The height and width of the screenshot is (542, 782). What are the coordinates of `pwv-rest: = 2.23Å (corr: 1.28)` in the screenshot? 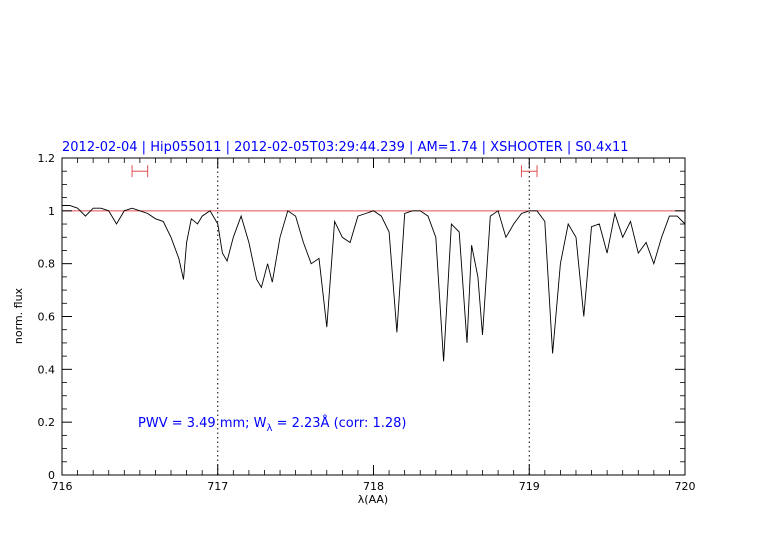 It's located at (339, 423).